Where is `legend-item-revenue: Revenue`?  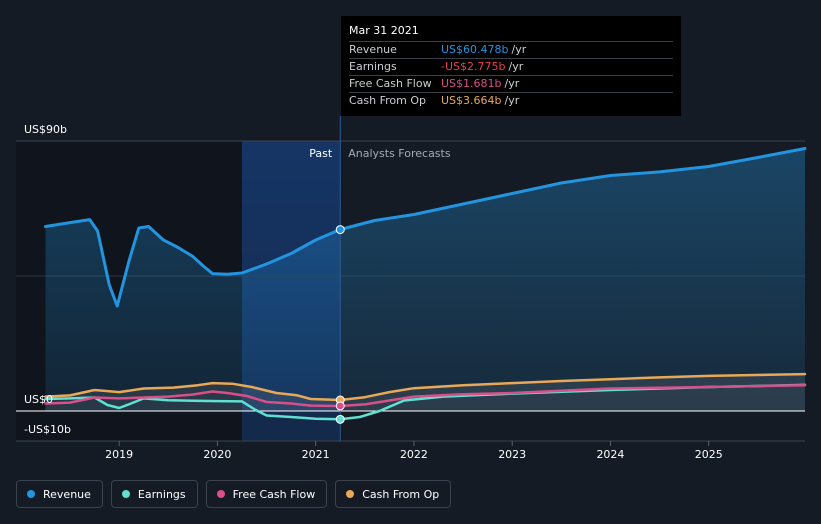 legend-item-revenue: Revenue is located at coordinates (59, 494).